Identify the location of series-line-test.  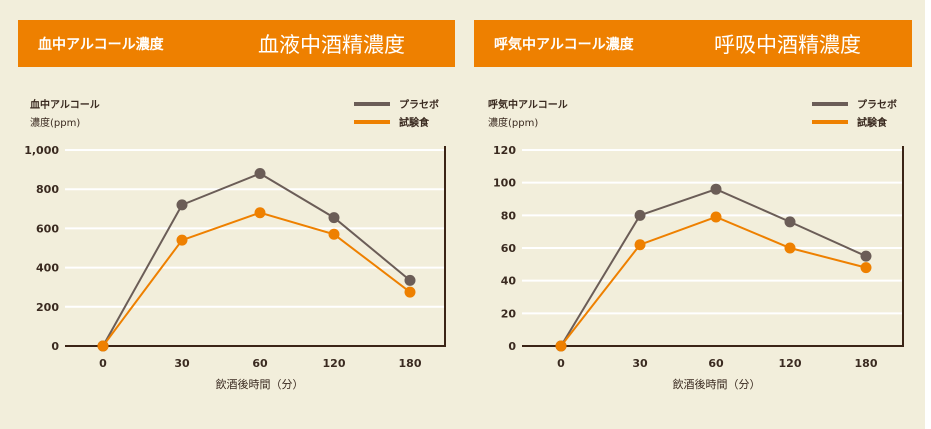
(256, 279).